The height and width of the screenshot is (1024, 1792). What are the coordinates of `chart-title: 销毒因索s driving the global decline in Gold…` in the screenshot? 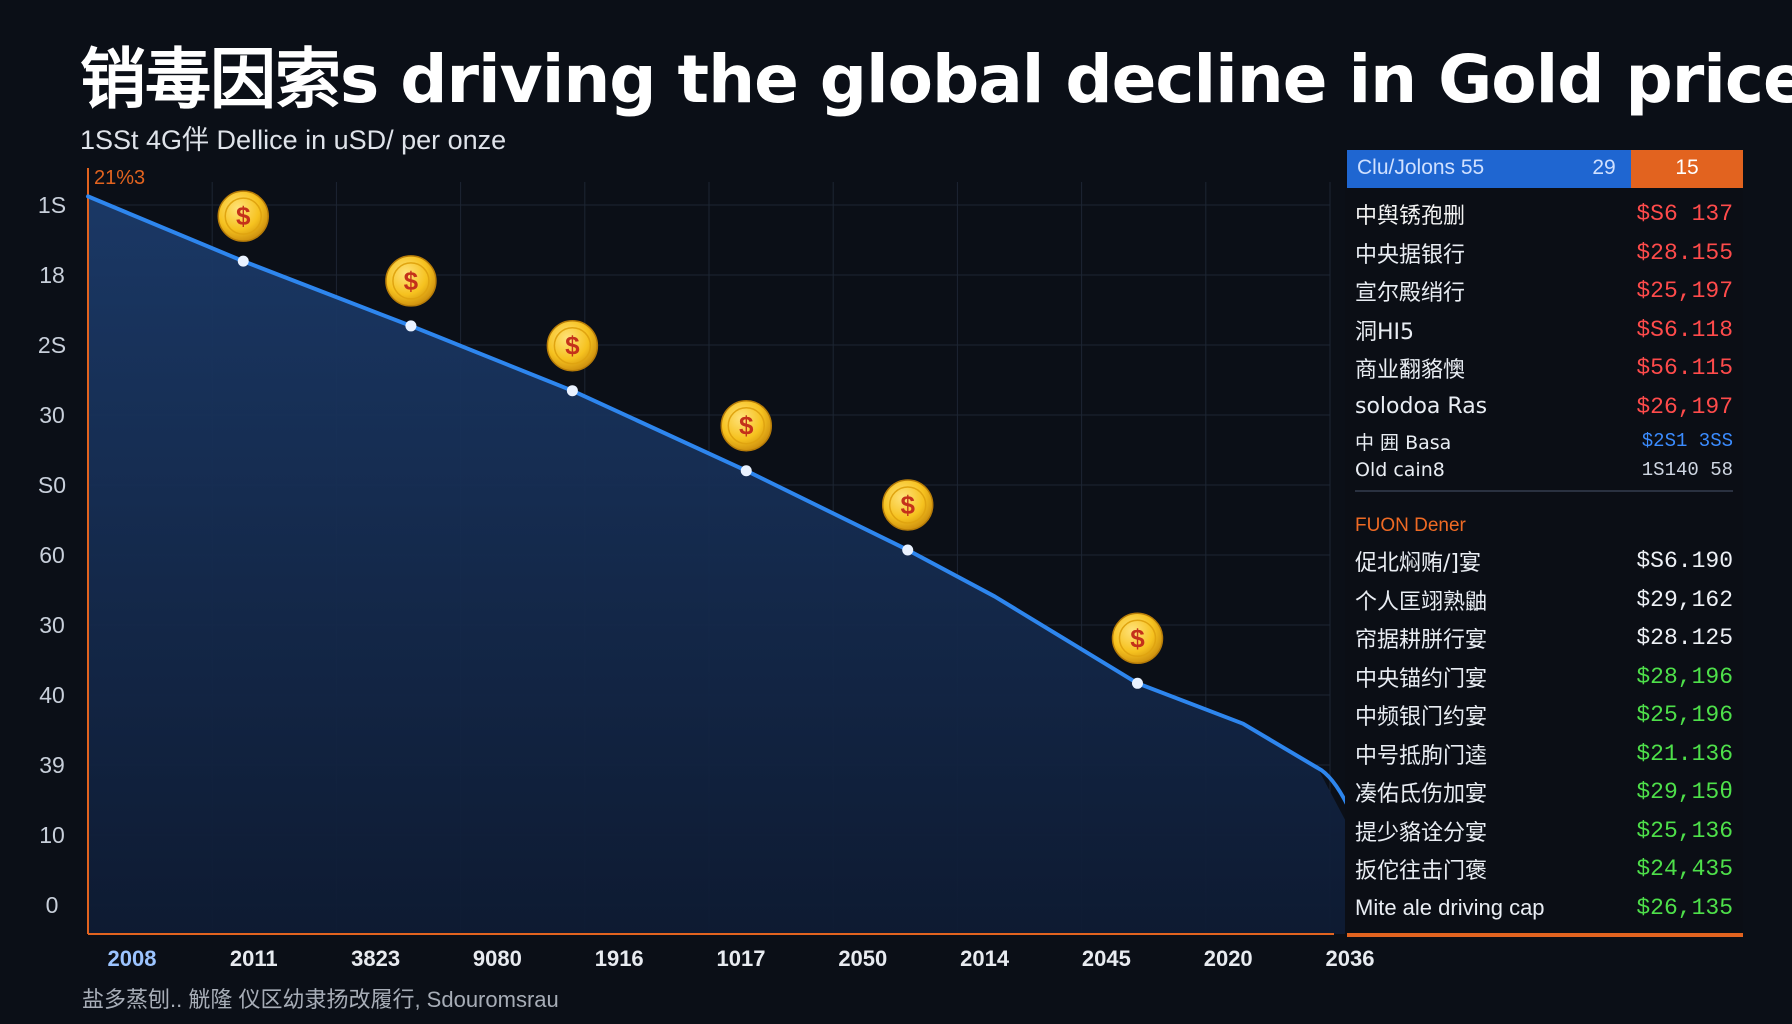 It's located at (936, 79).